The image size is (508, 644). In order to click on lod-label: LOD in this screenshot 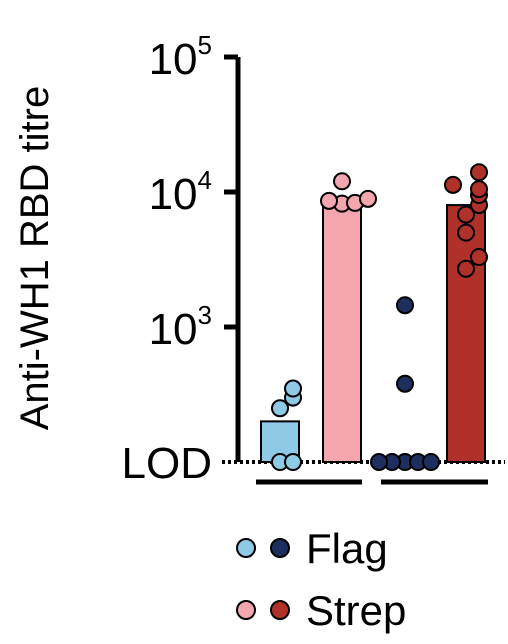, I will do `click(167, 463)`.